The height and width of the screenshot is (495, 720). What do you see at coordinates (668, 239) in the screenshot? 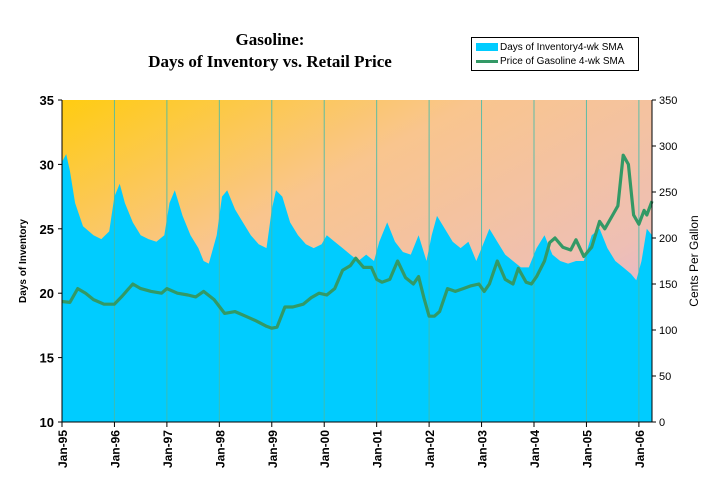
I see `y-right-tick-label: 200` at bounding box center [668, 239].